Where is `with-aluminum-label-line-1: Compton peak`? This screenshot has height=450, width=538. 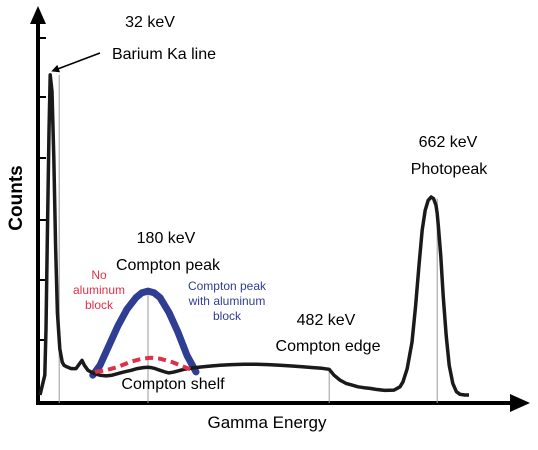 with-aluminum-label-line-1: Compton peak is located at coordinates (227, 286).